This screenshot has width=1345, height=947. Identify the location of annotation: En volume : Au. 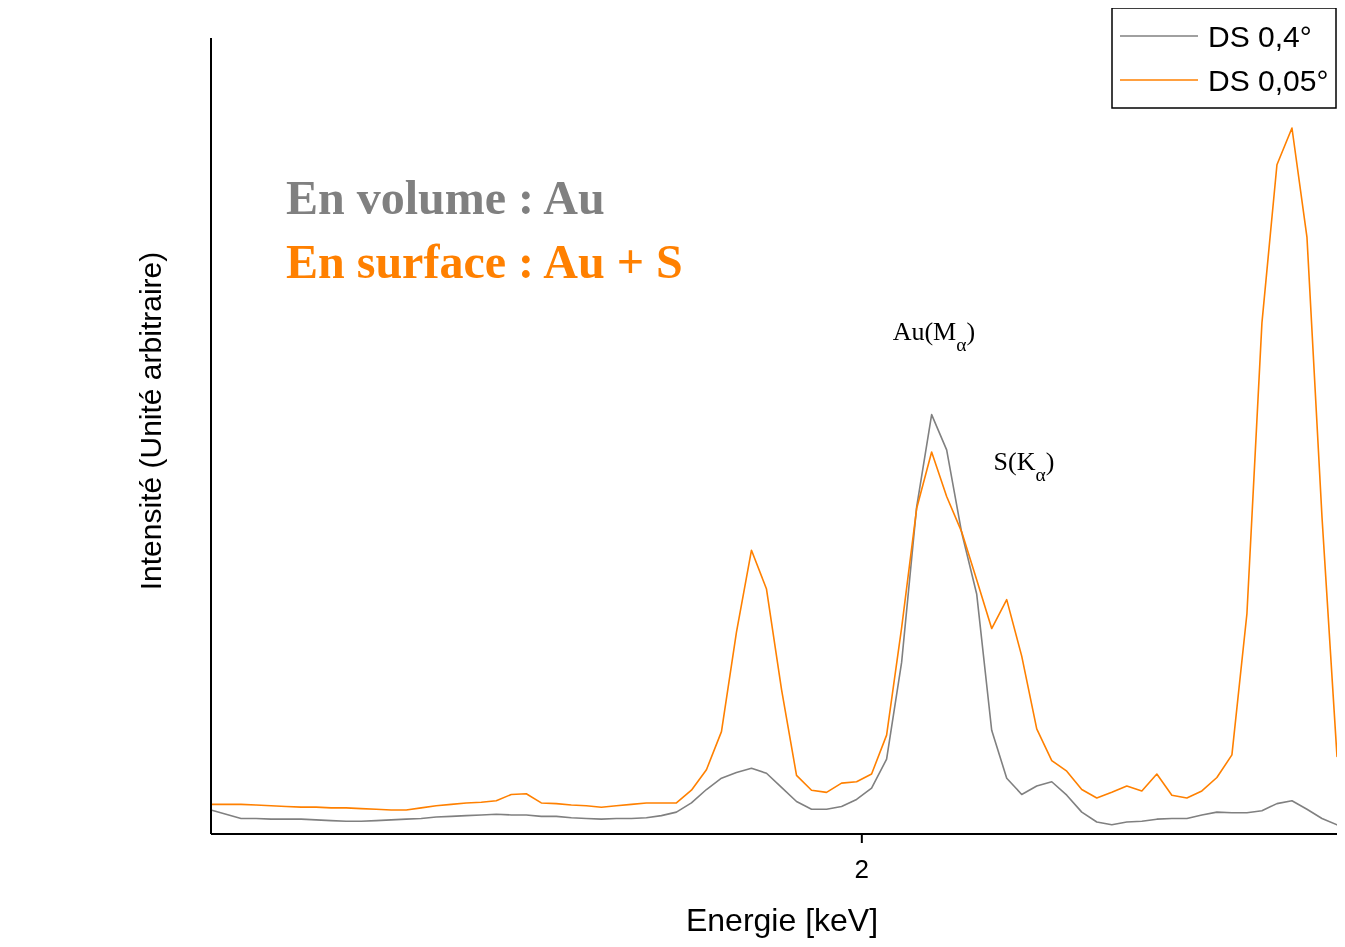
(445, 197).